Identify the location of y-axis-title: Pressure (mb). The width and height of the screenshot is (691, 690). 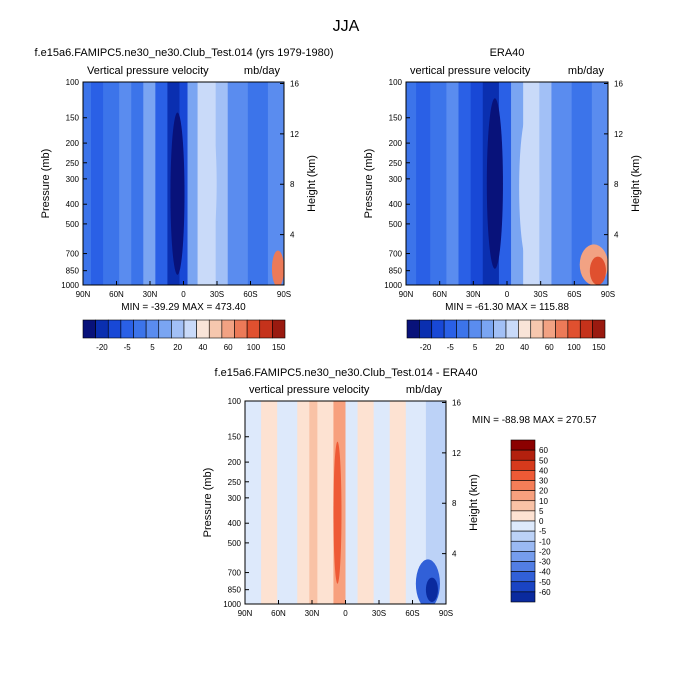
(46, 184).